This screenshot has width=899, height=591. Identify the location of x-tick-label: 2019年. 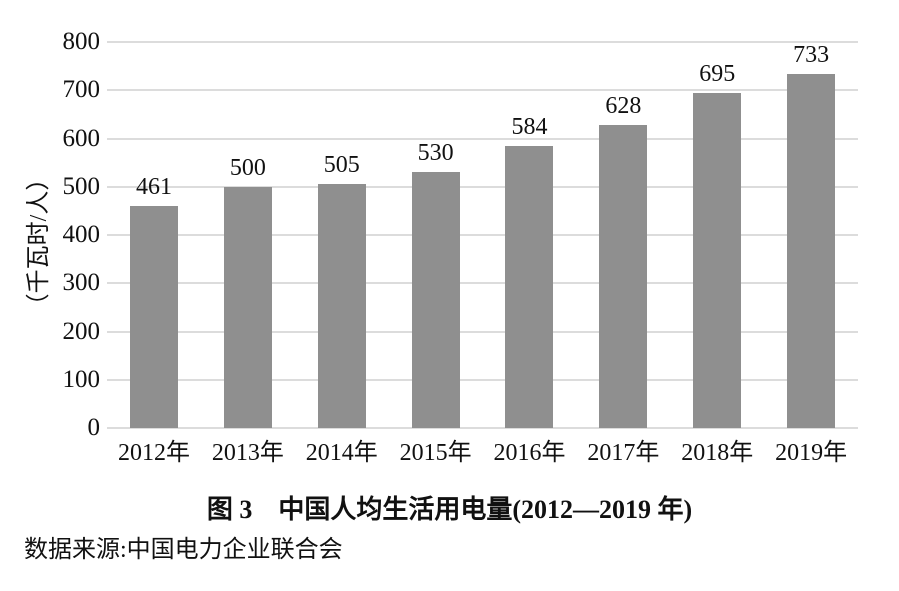
(811, 453).